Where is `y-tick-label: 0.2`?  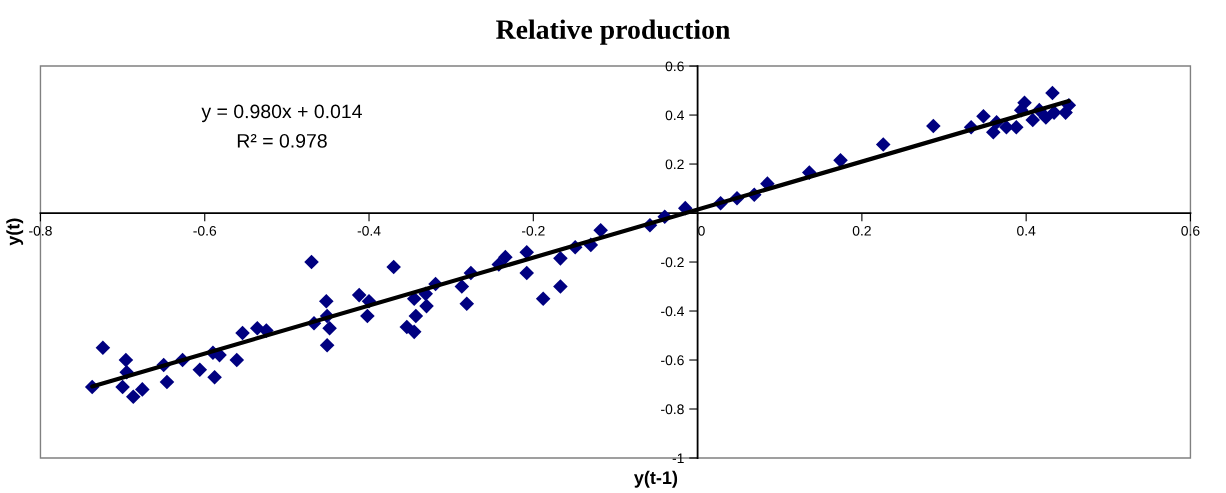 y-tick-label: 0.2 is located at coordinates (674, 164).